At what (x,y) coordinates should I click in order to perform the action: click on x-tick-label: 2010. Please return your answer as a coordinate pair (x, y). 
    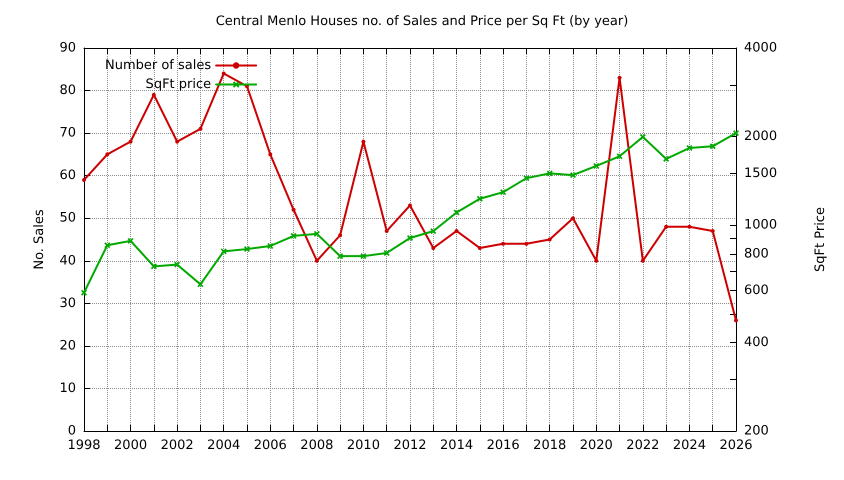
    Looking at the image, I should click on (363, 445).